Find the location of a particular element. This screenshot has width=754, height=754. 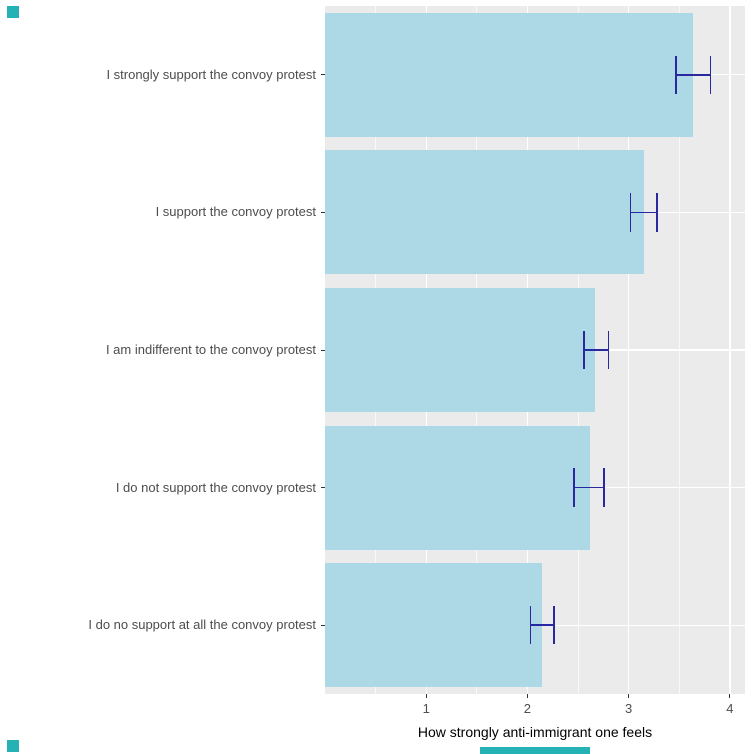

y-category-label: I support the convoy protest is located at coordinates (235, 212).